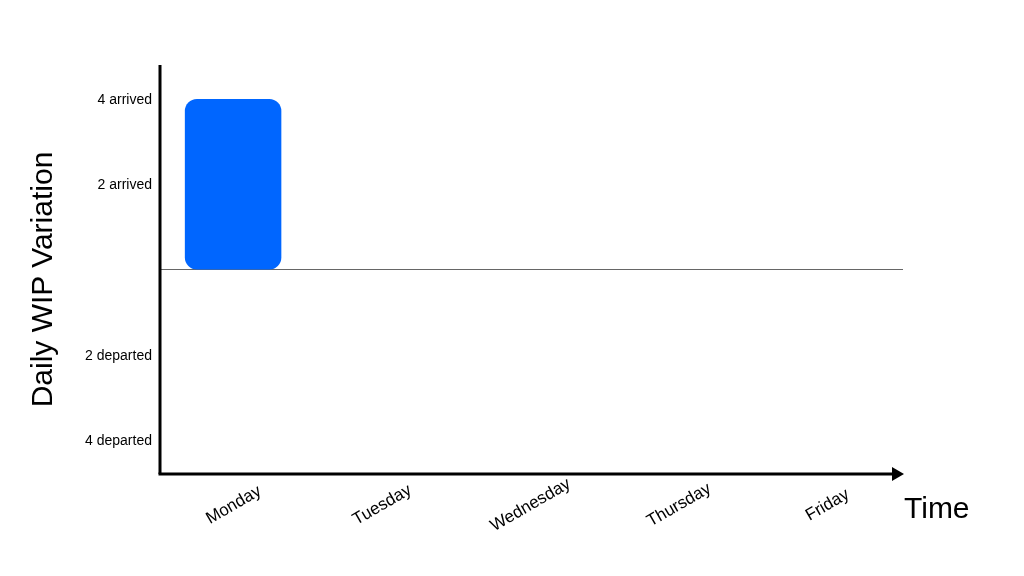 This screenshot has height=576, width=1024. I want to click on y-tick-label: 2 arrived, so click(124, 184).